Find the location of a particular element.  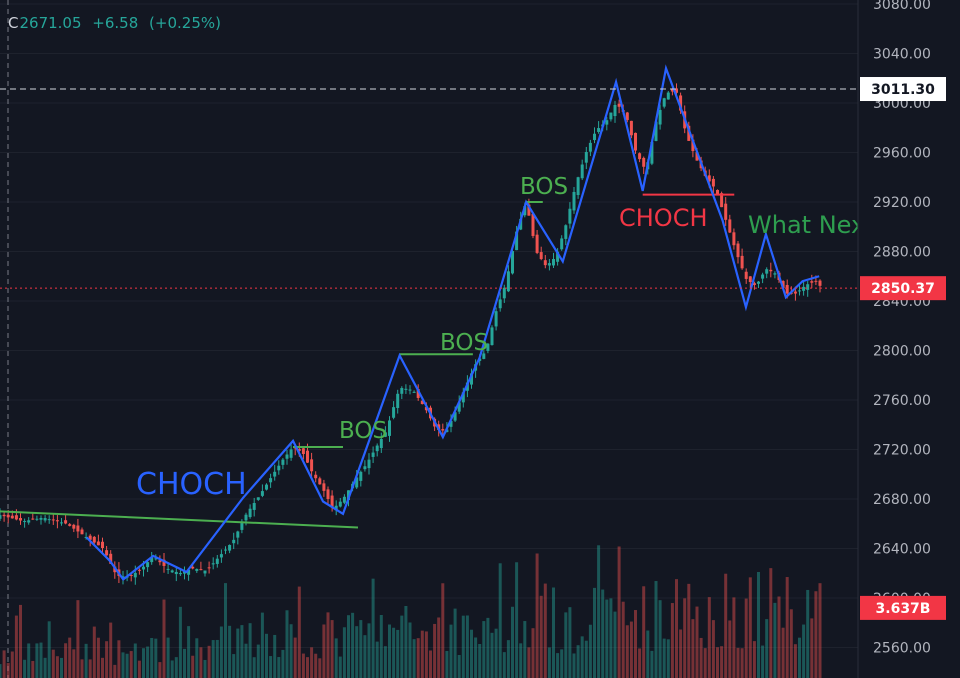

svg-text: 3011.30 is located at coordinates (903, 90).